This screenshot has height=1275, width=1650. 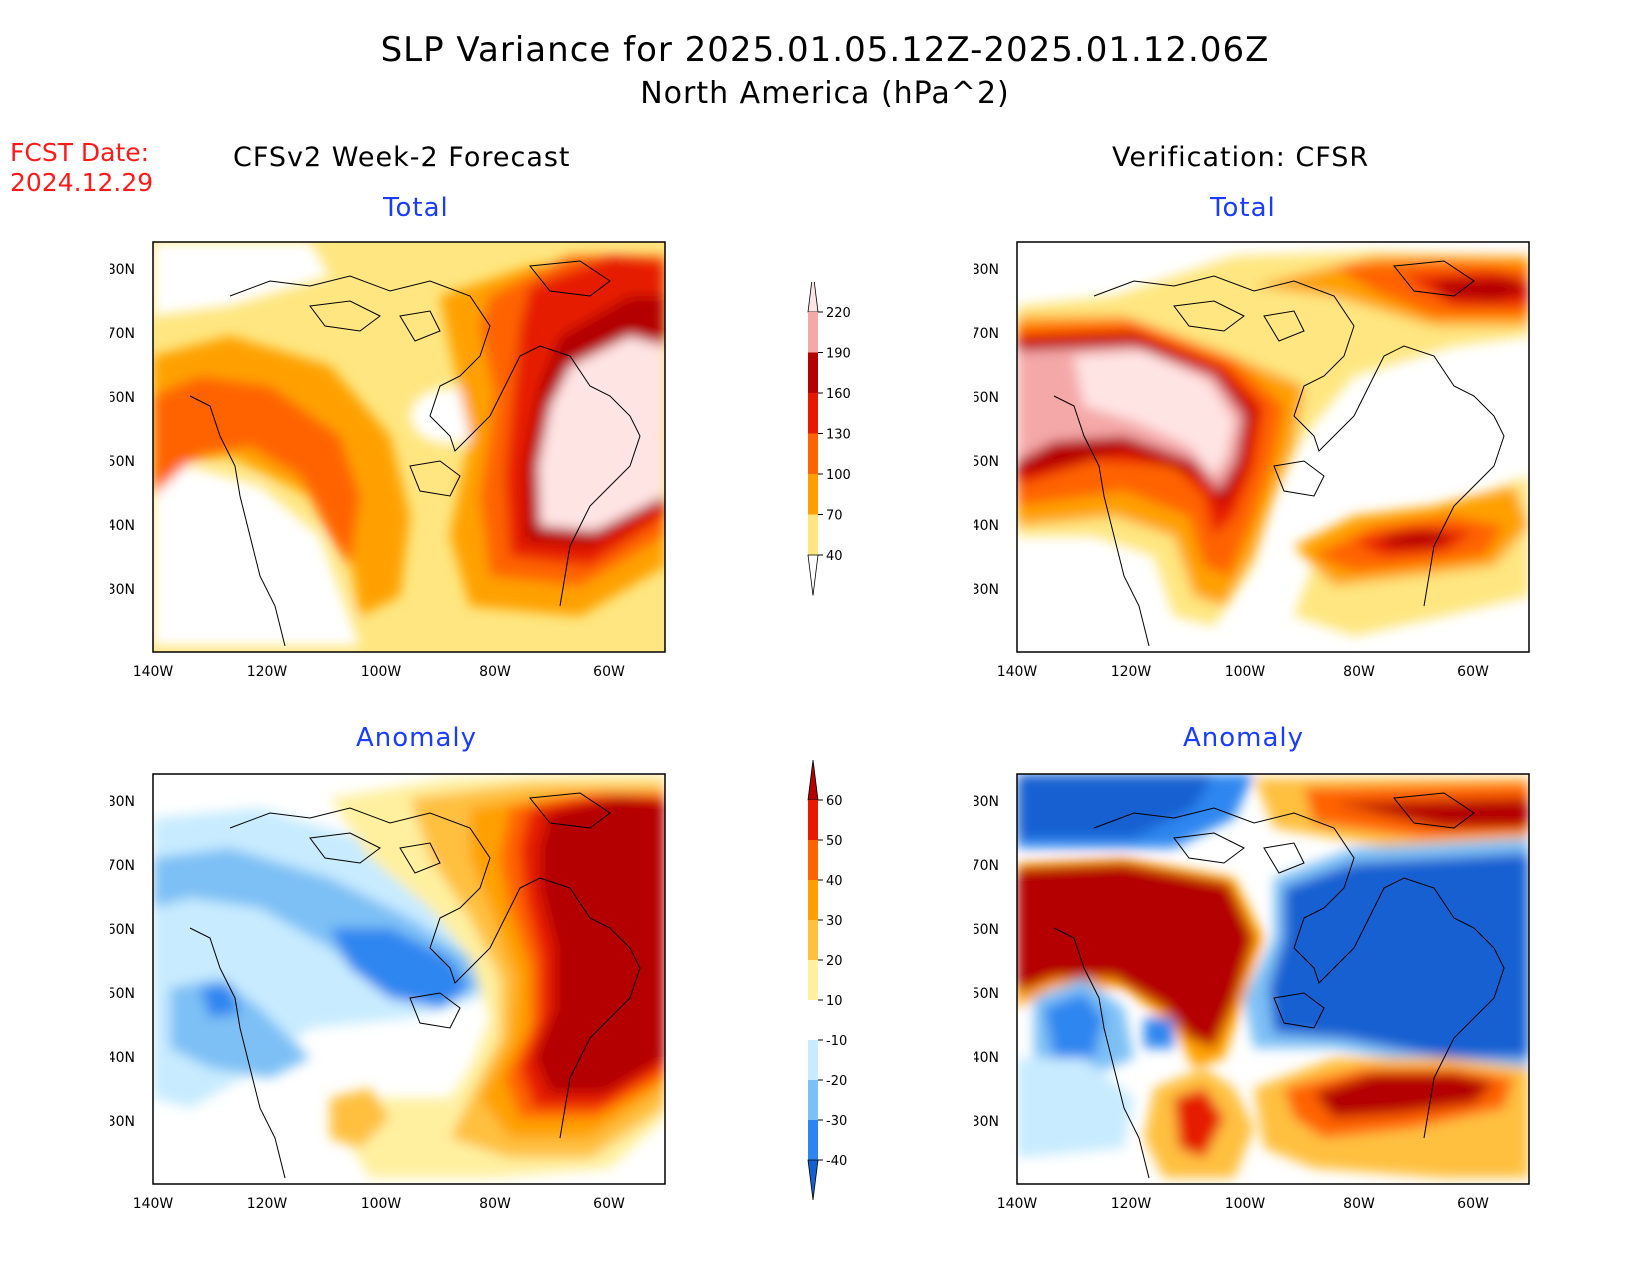 I want to click on colorbar-label: 130, so click(x=838, y=435).